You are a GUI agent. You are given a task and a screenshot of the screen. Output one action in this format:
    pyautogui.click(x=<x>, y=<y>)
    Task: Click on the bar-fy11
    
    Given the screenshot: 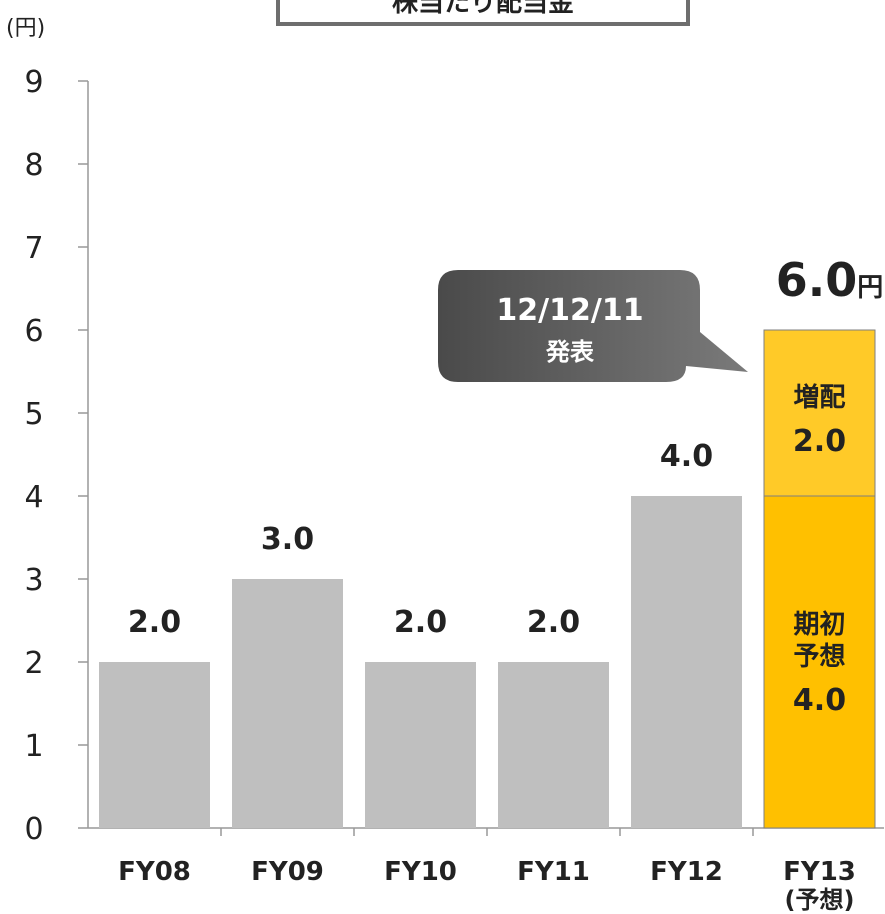 What is the action you would take?
    pyautogui.click(x=553, y=745)
    